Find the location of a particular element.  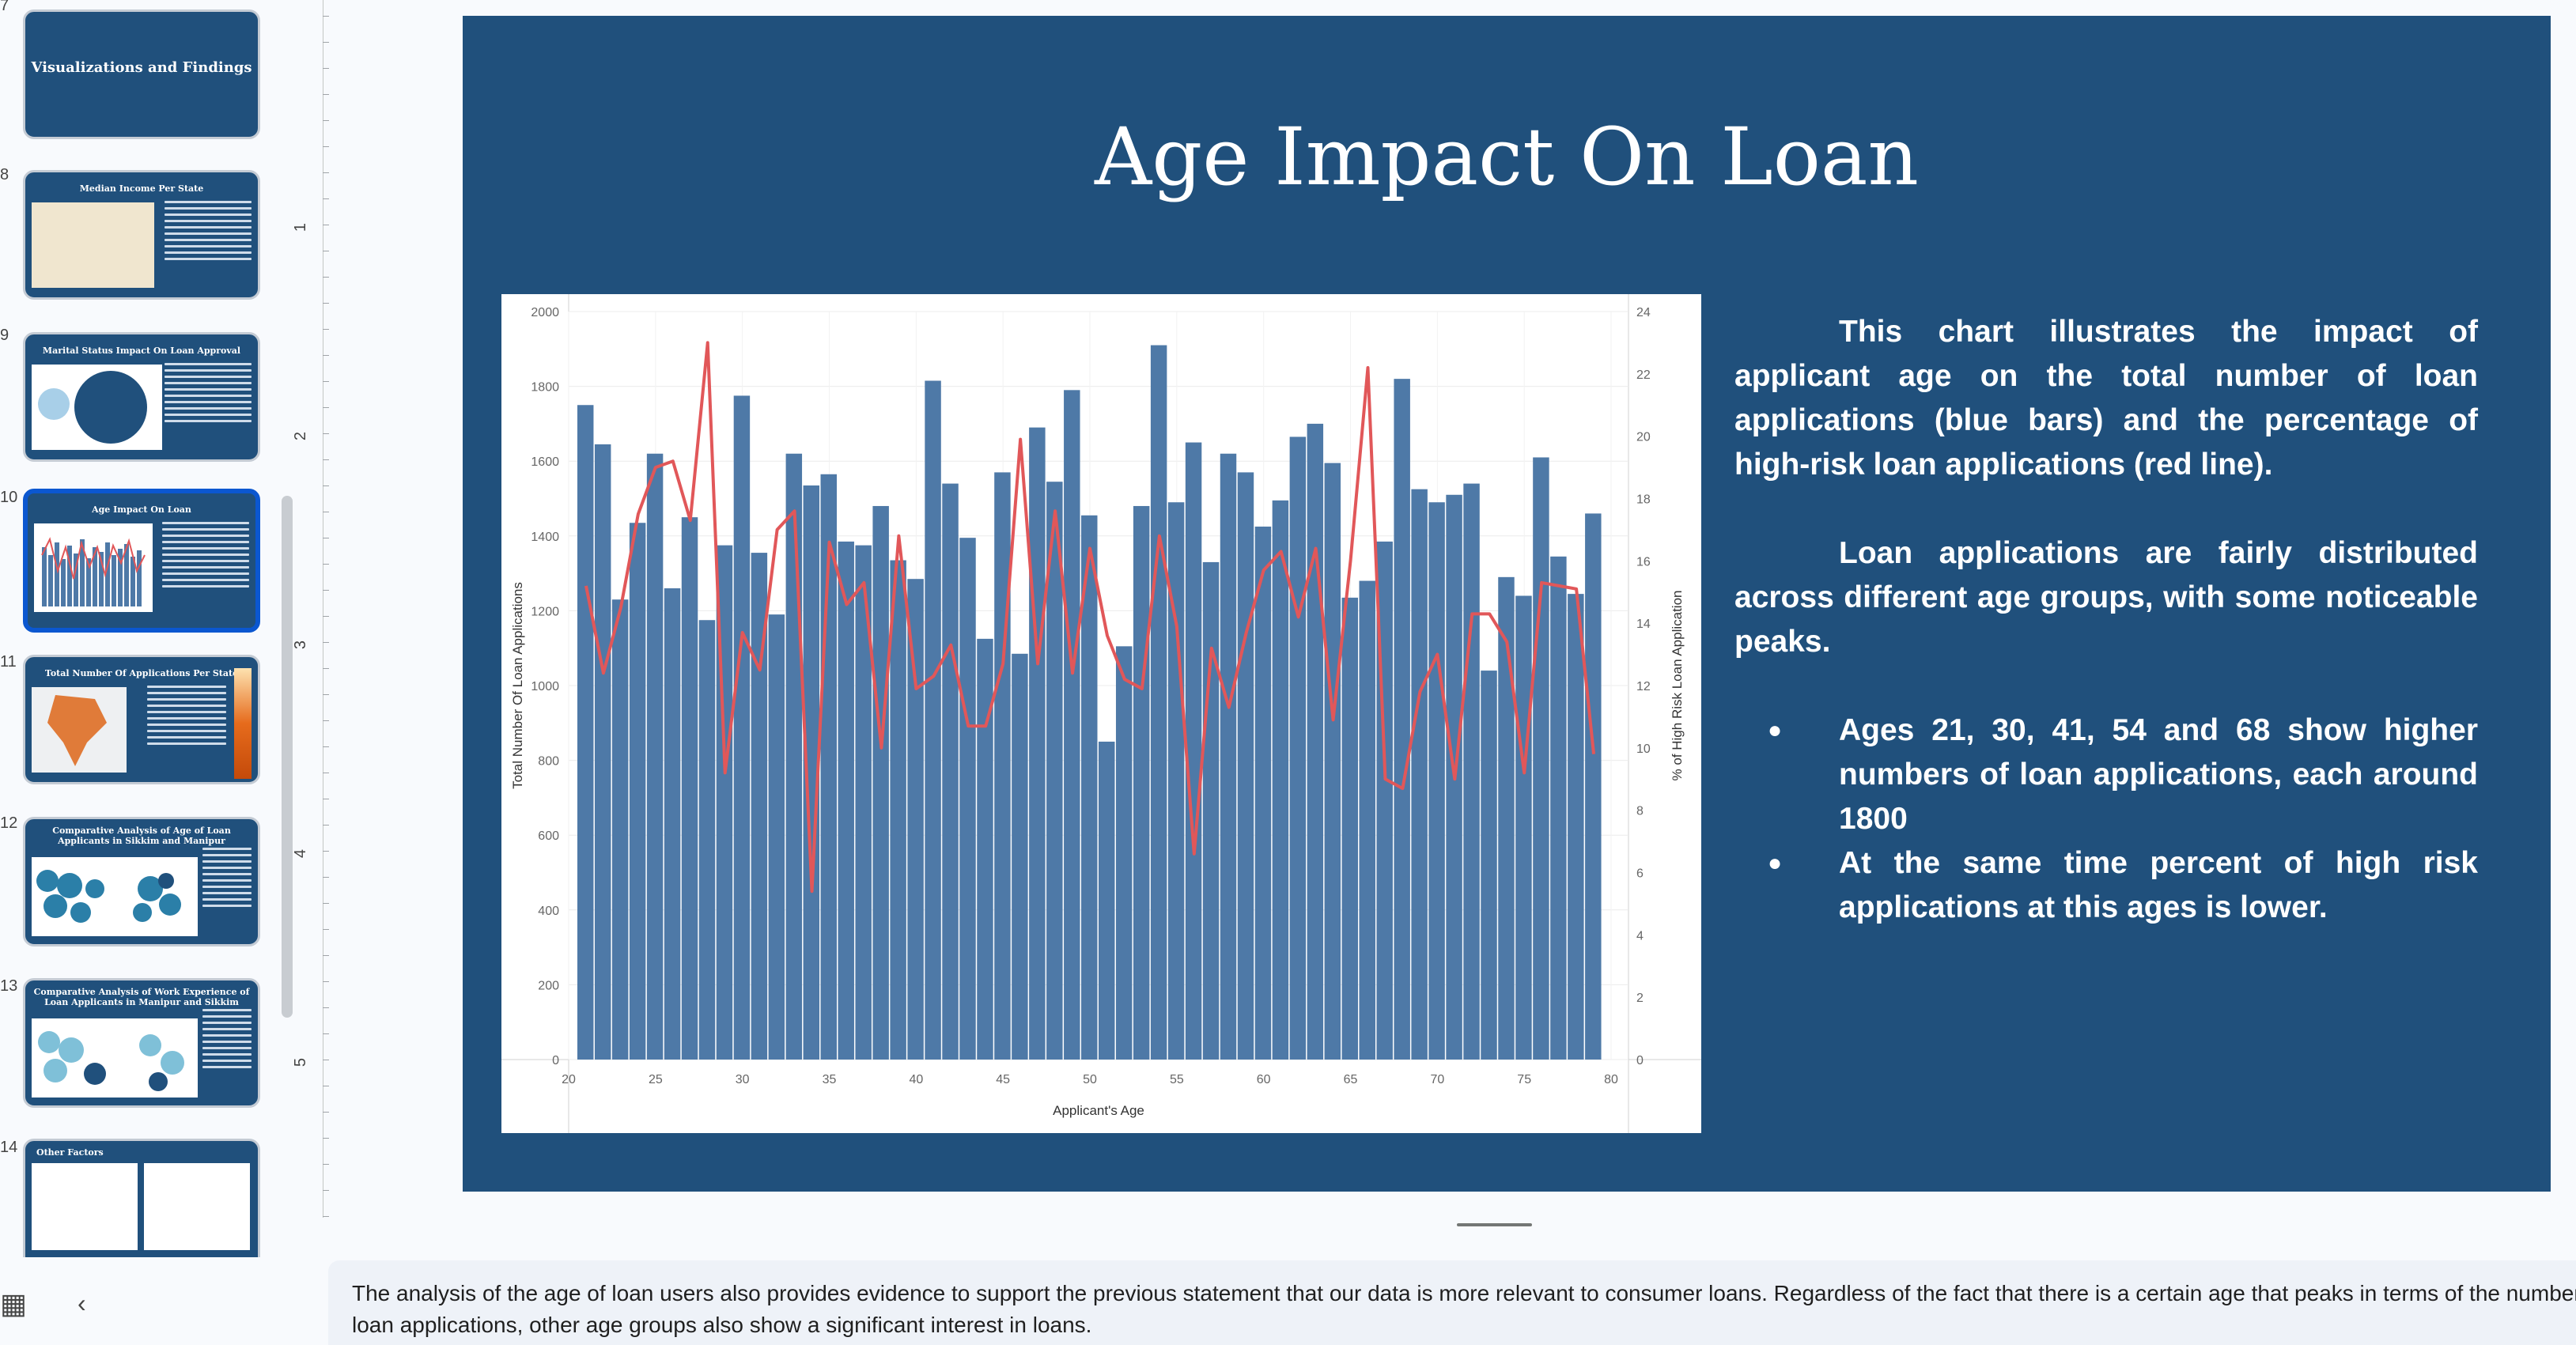

thumbnail-title: Age Impact On Loan is located at coordinates (141, 510).